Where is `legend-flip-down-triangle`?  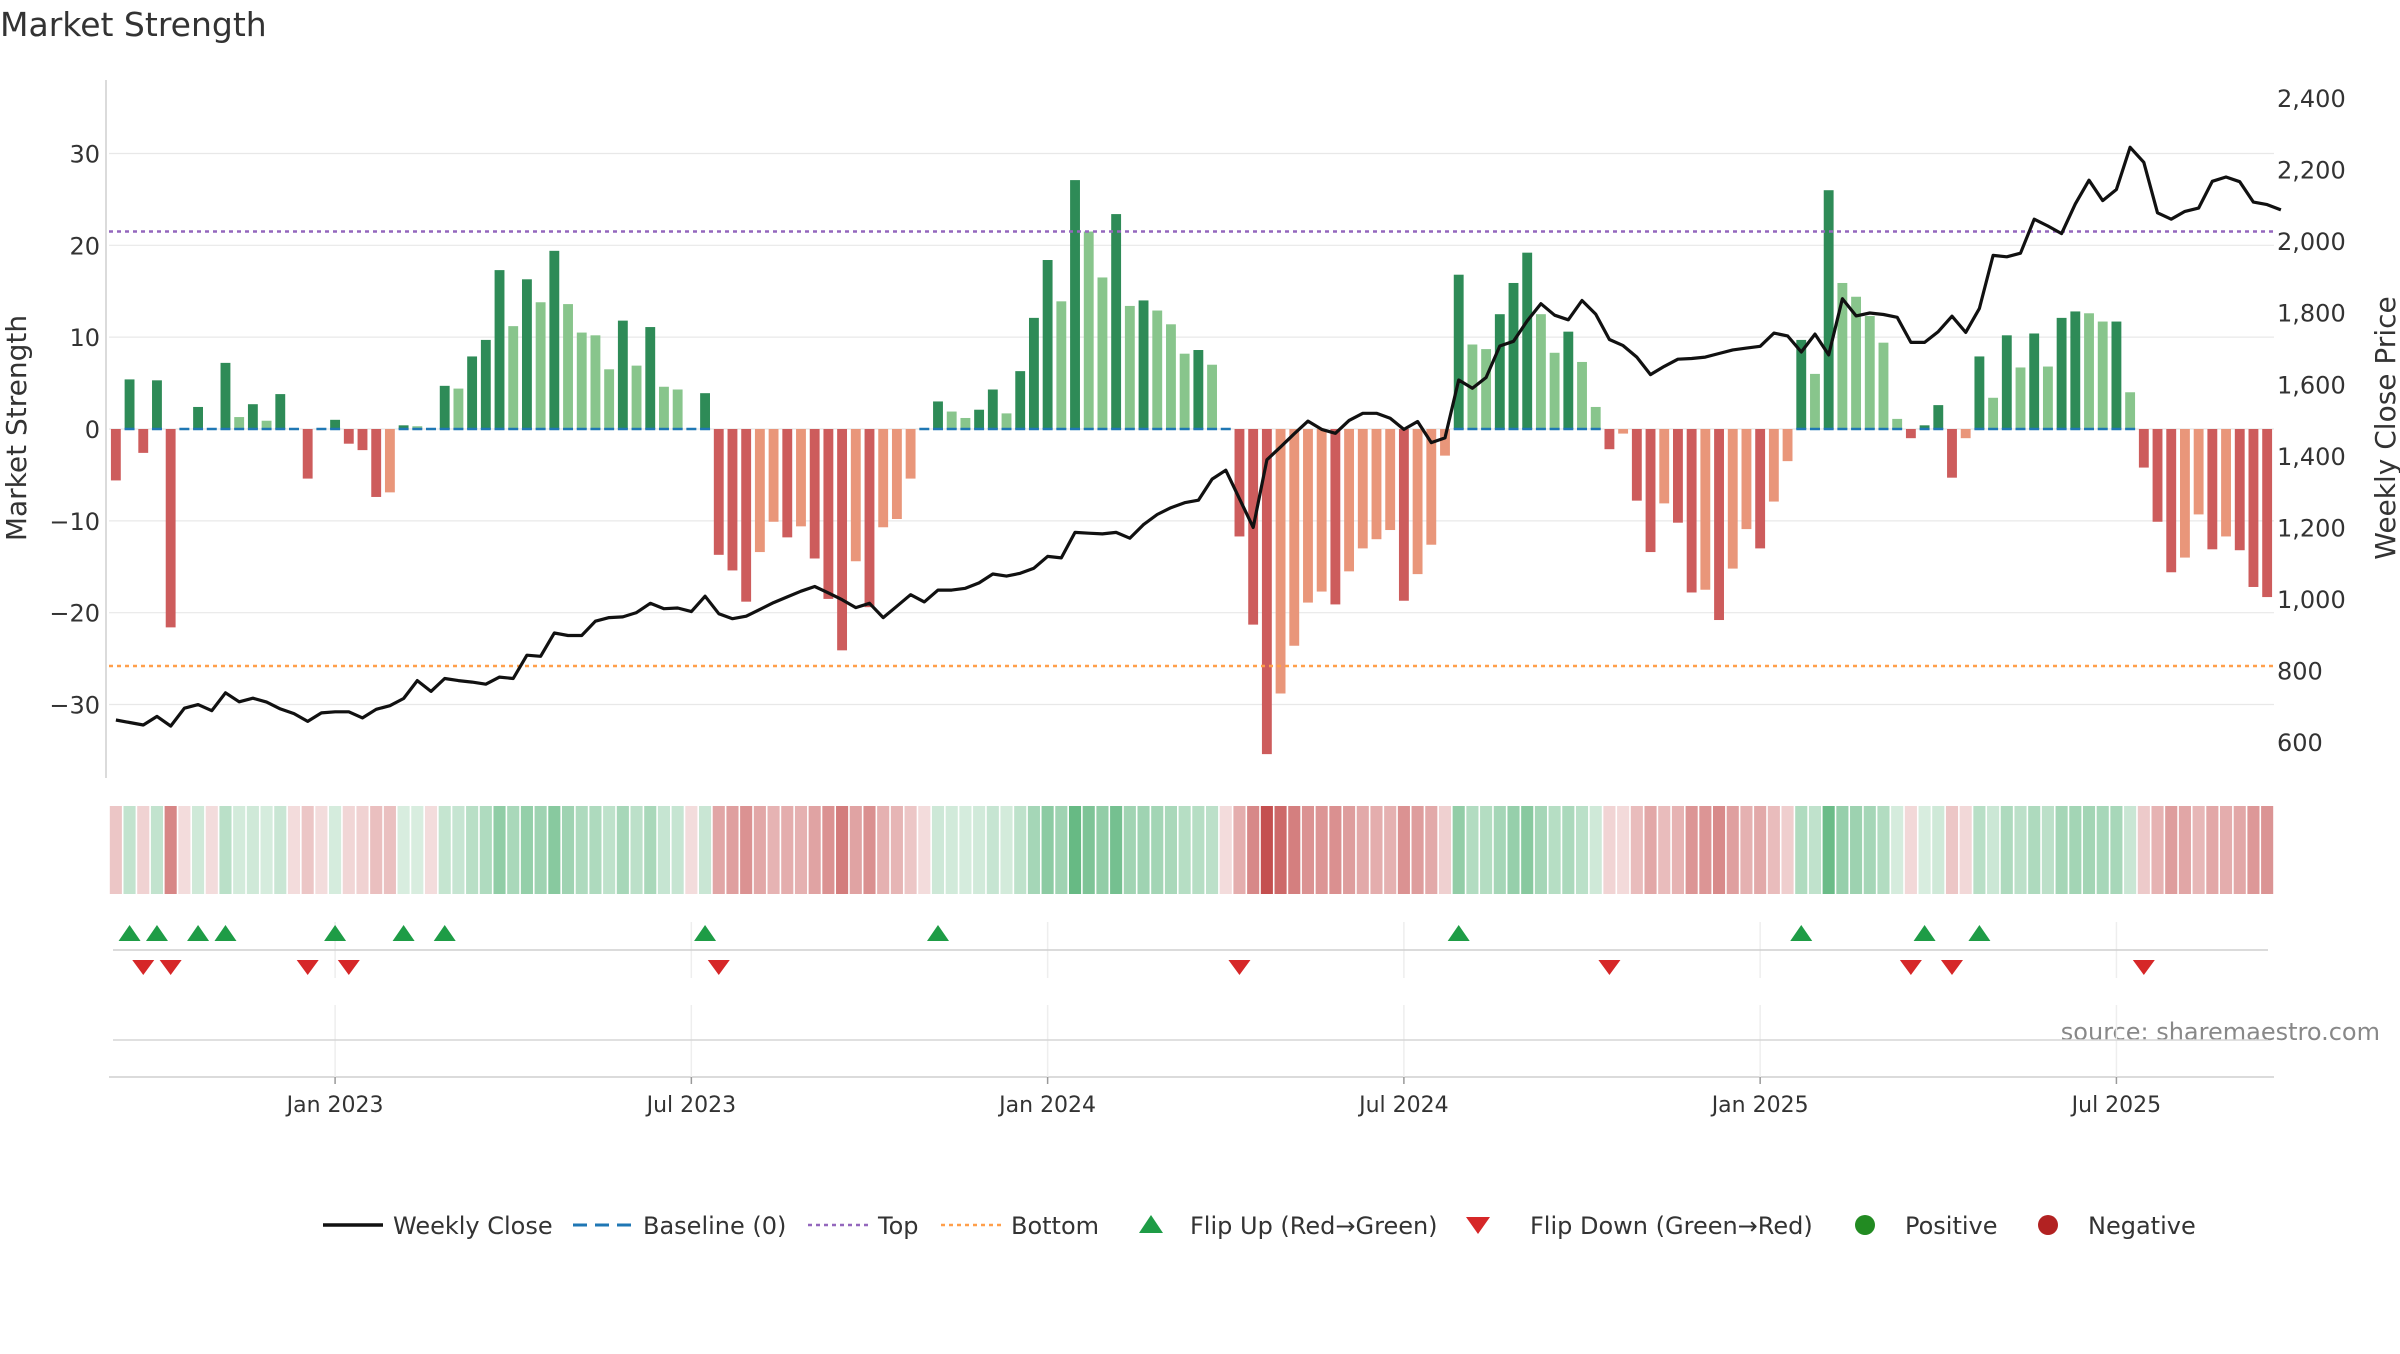
legend-flip-down-triangle is located at coordinates (1478, 1225).